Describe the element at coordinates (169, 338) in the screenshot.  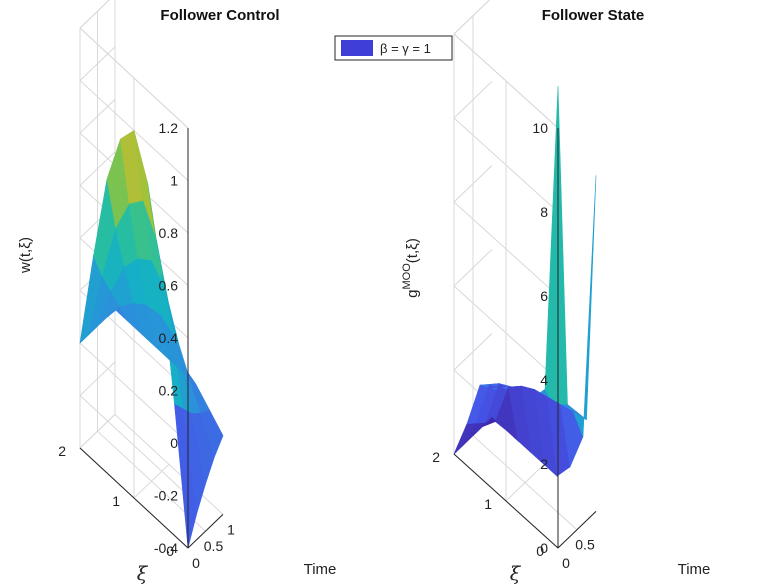
I see `z-tick-label: 0.4` at that location.